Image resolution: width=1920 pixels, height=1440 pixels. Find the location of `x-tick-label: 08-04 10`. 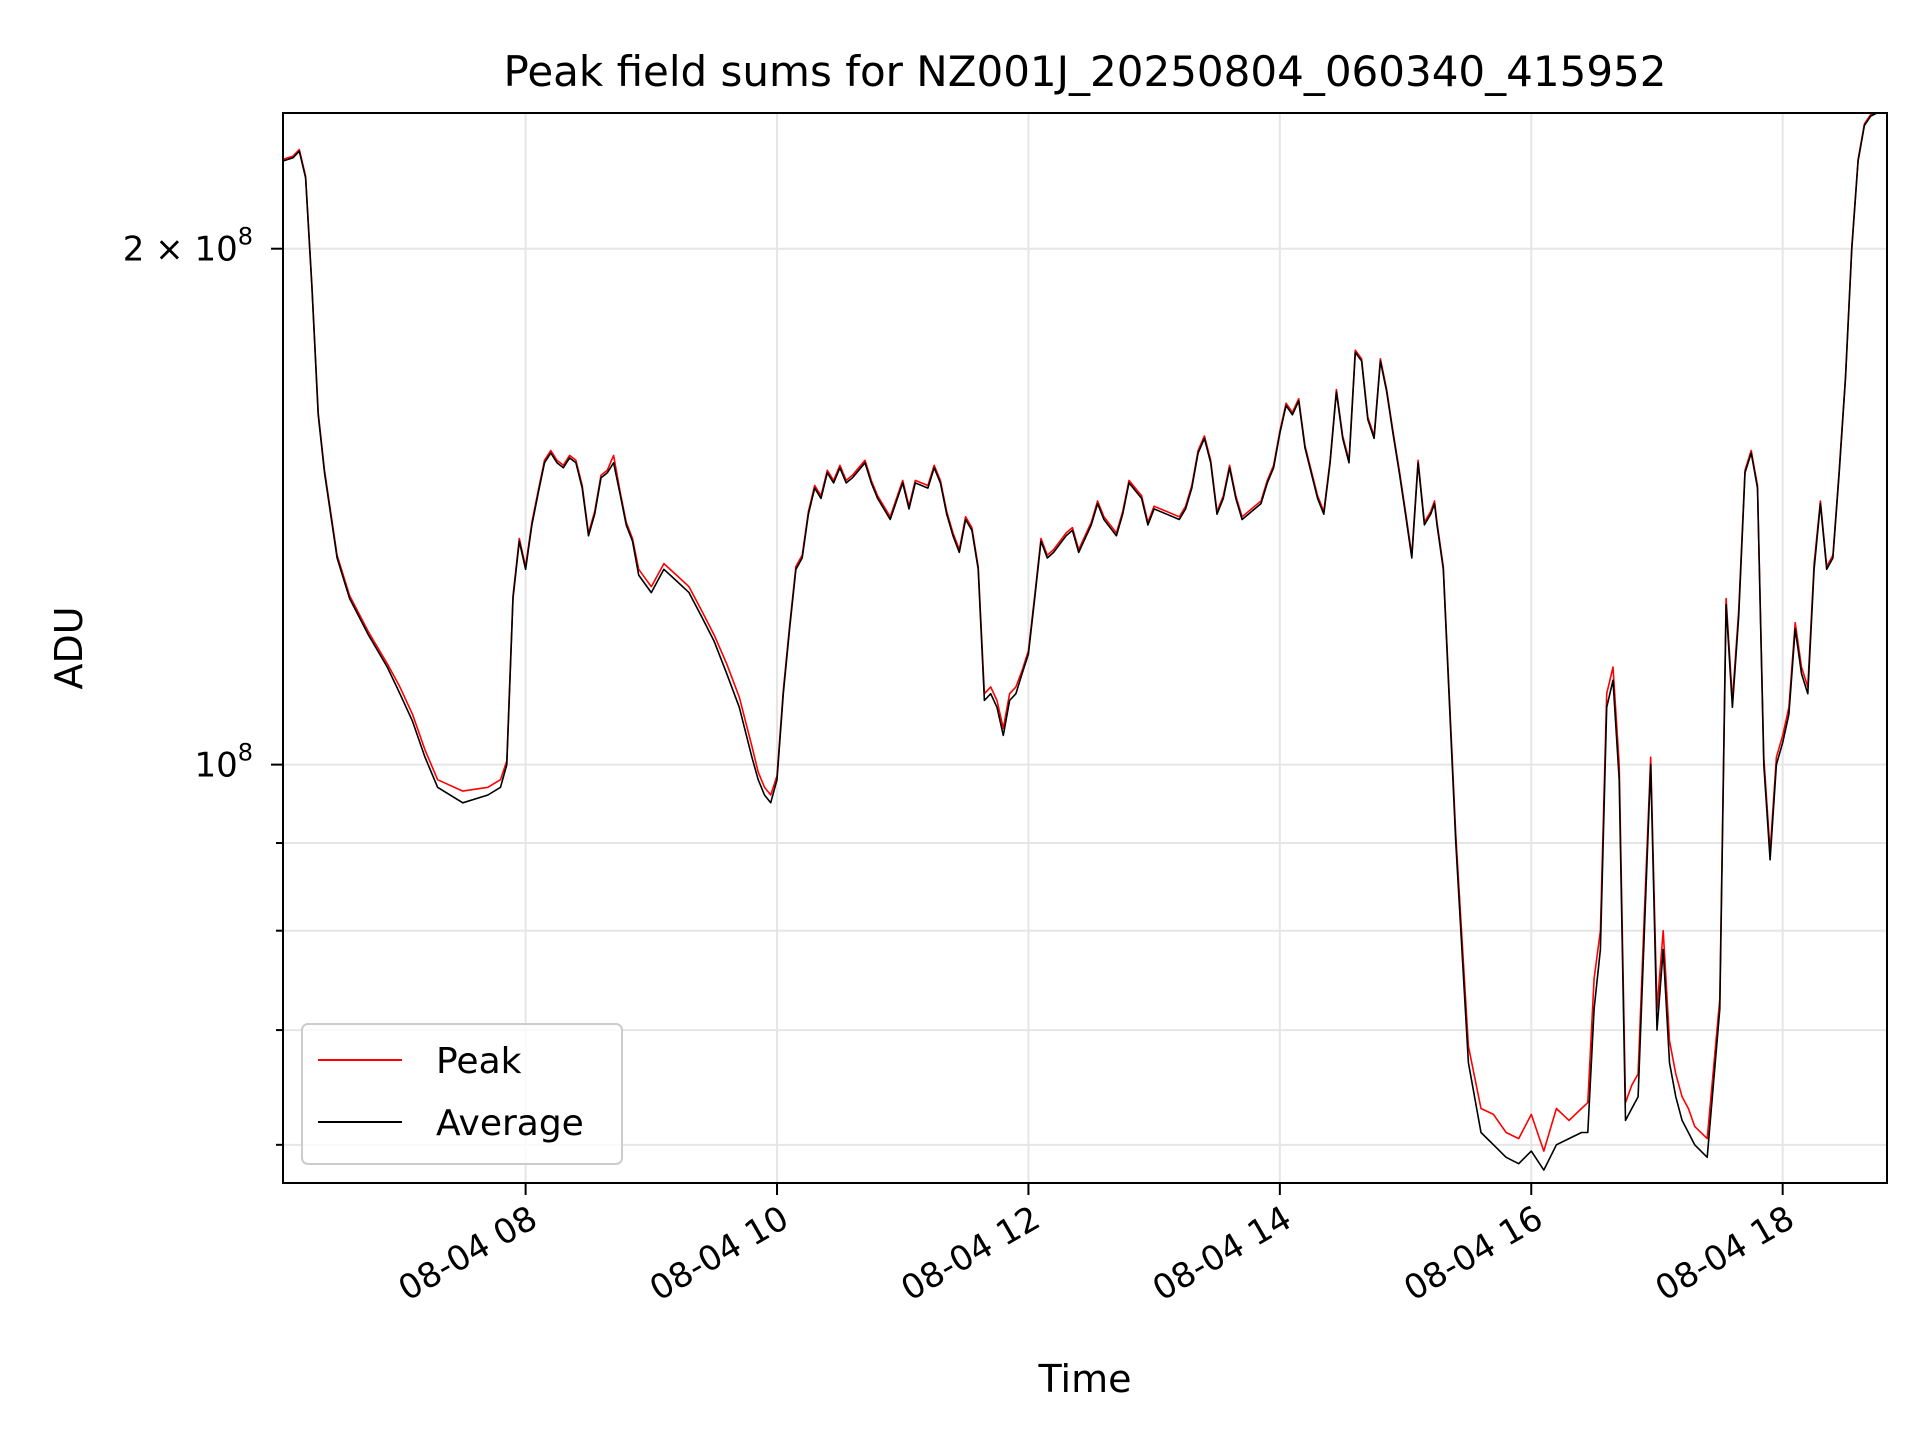

x-tick-label: 08-04 10 is located at coordinates (719, 1253).